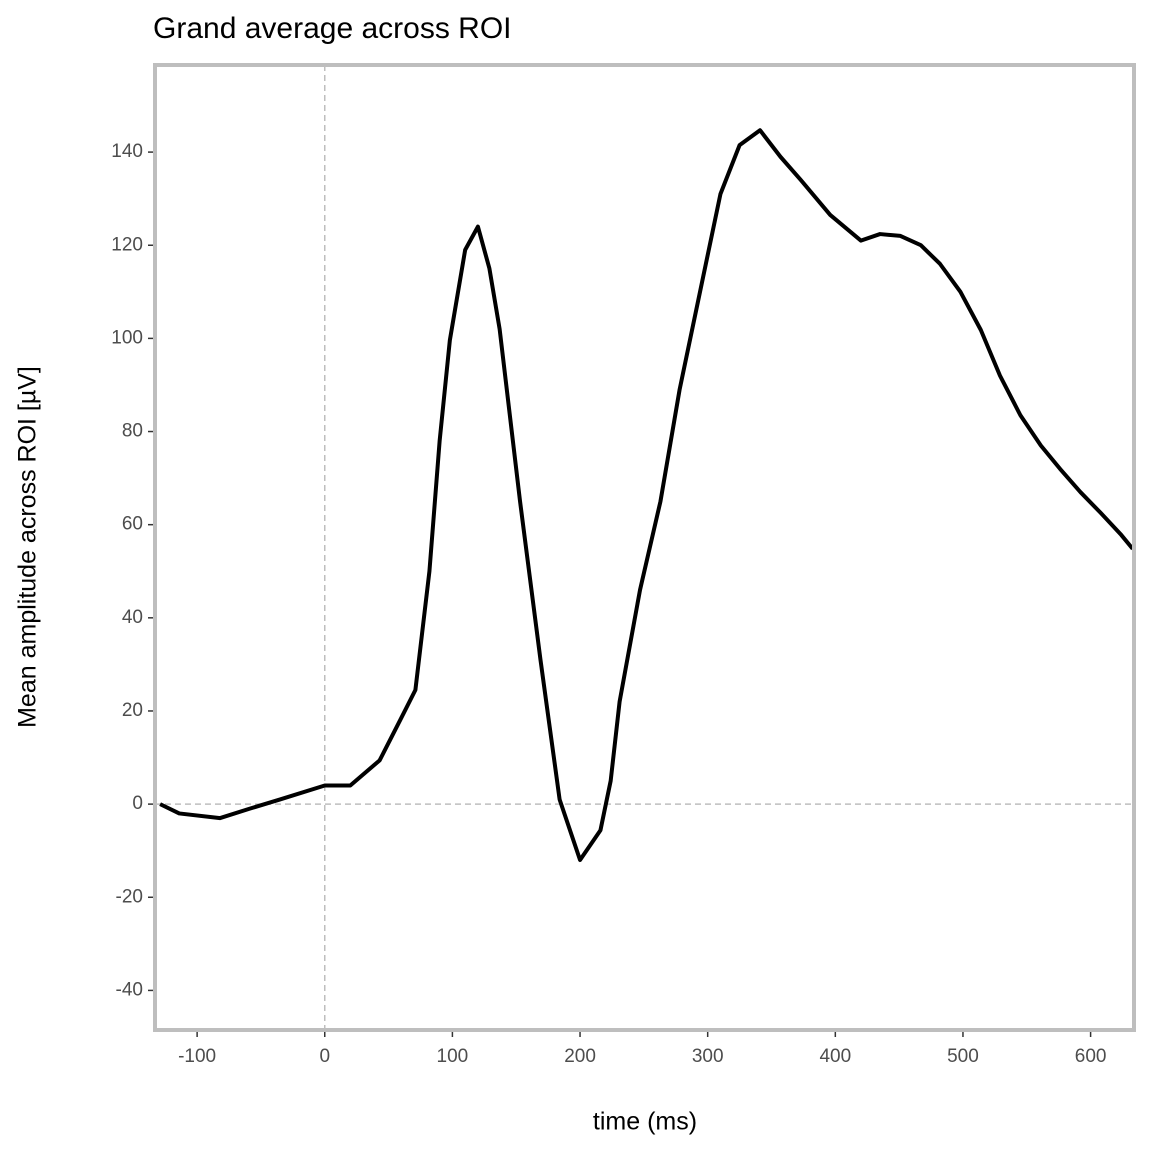 This screenshot has height=1152, width=1152. What do you see at coordinates (708, 1056) in the screenshot?
I see `x-tick-label: 300` at bounding box center [708, 1056].